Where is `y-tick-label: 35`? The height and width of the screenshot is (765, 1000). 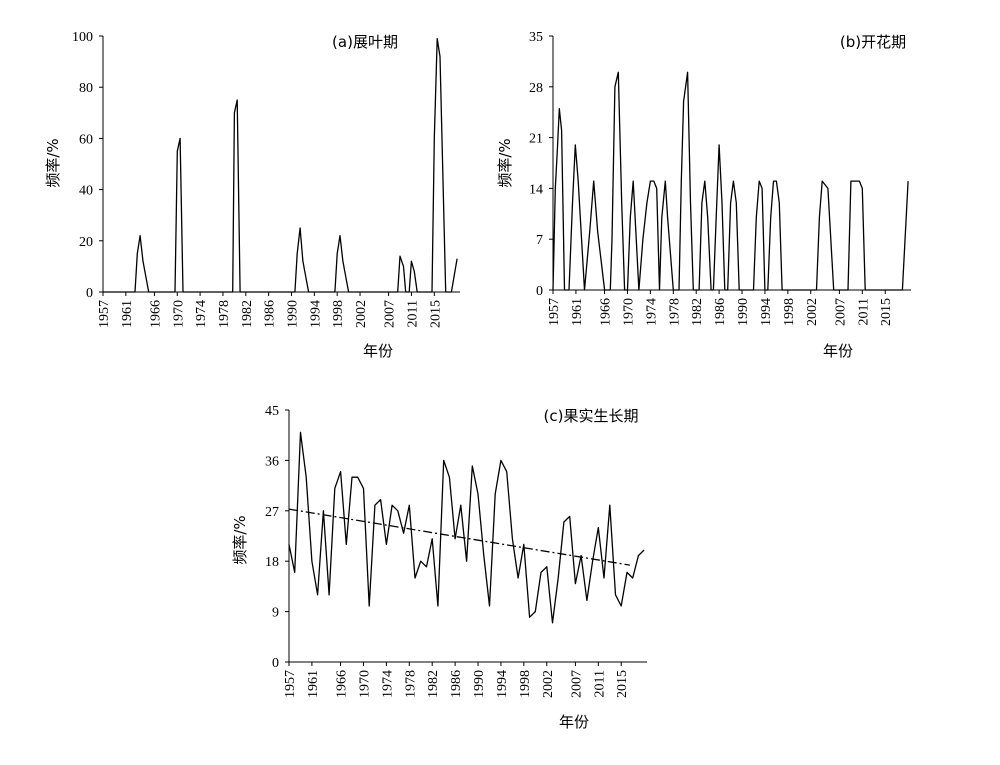 y-tick-label: 35 is located at coordinates (536, 37).